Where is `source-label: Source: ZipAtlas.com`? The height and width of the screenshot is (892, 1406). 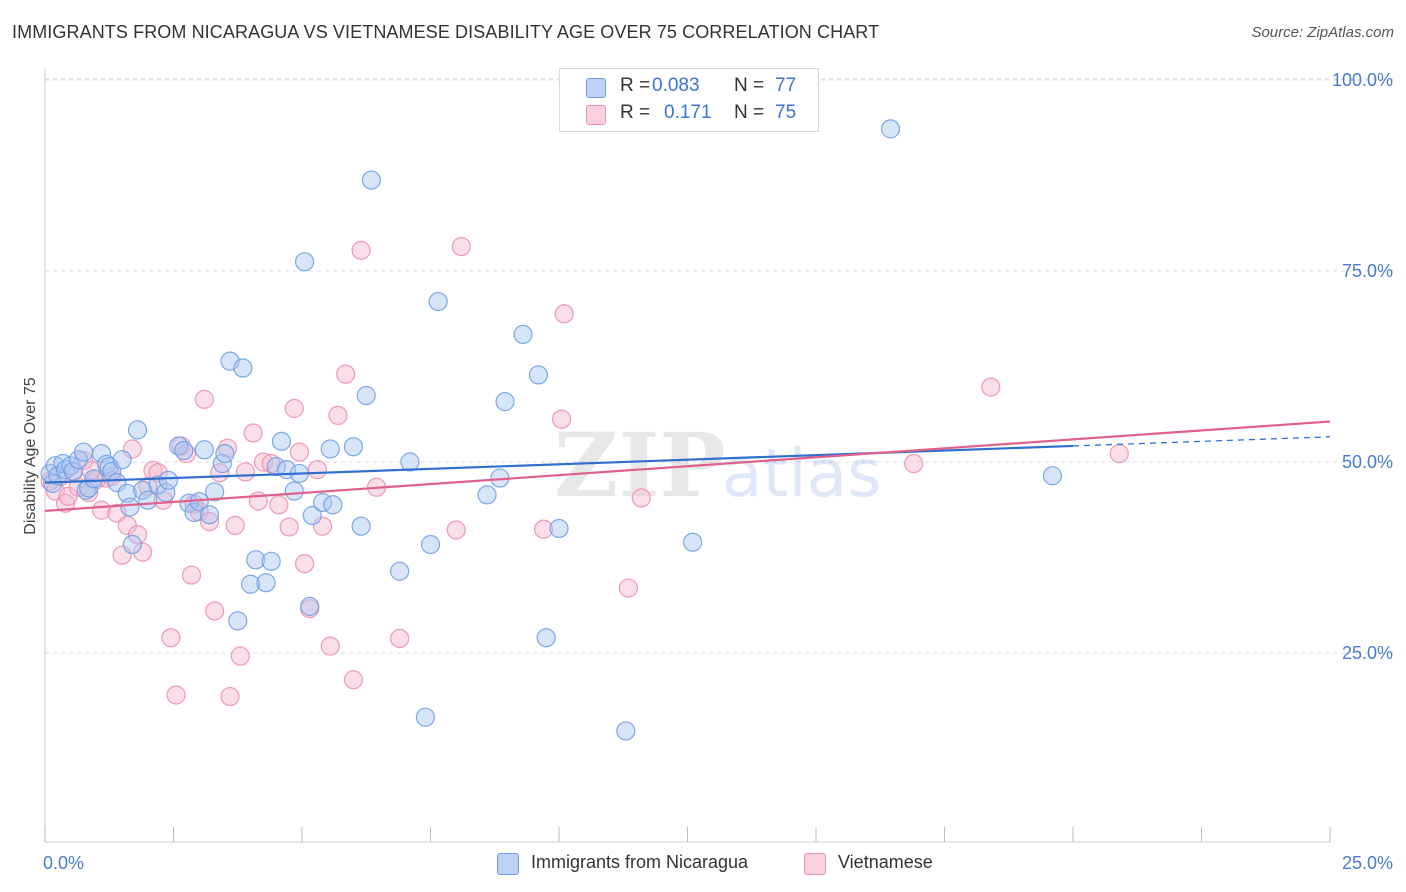 source-label: Source: ZipAtlas.com is located at coordinates (1322, 32).